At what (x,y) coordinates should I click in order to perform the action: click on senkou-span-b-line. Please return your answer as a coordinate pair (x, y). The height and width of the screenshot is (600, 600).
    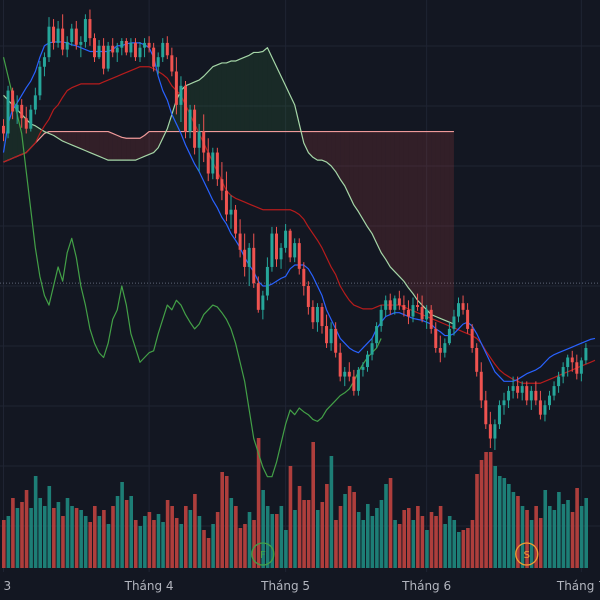
    Looking at the image, I should click on (228, 146).